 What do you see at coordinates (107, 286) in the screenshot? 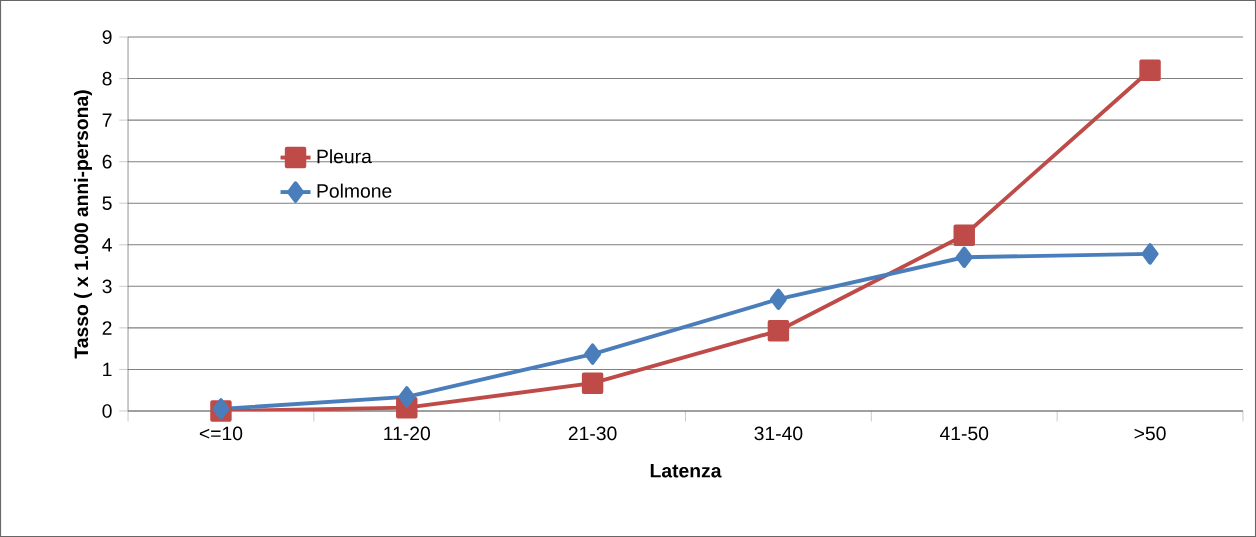
I see `y-tick-label: 3` at bounding box center [107, 286].